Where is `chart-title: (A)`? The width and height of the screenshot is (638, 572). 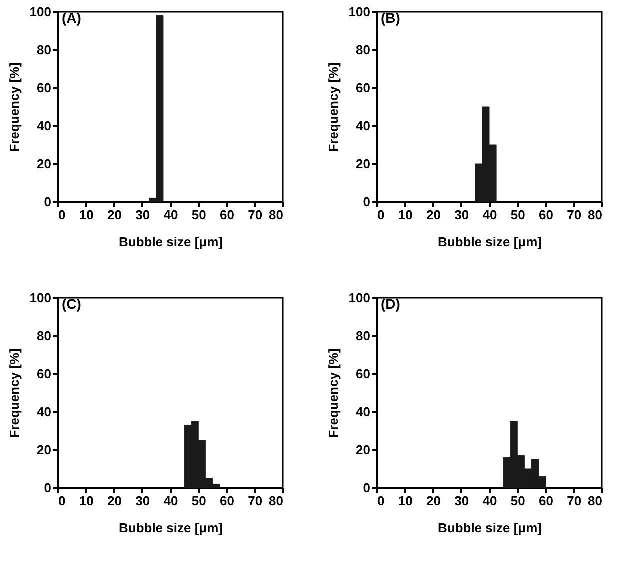
chart-title: (A) is located at coordinates (72, 18).